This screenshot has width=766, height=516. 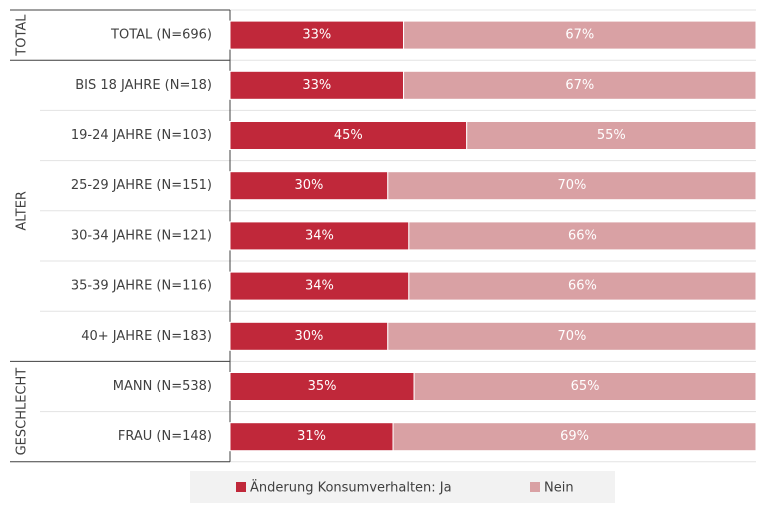 What do you see at coordinates (22, 412) in the screenshot?
I see `group-label: GESCHLECHT` at bounding box center [22, 412].